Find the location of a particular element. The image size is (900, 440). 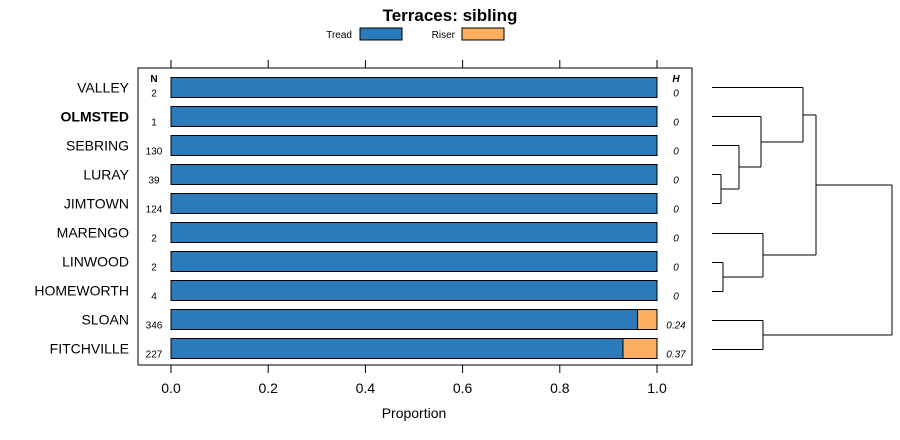

bar-row: HOMEWORTH 4 0 is located at coordinates (356, 291).